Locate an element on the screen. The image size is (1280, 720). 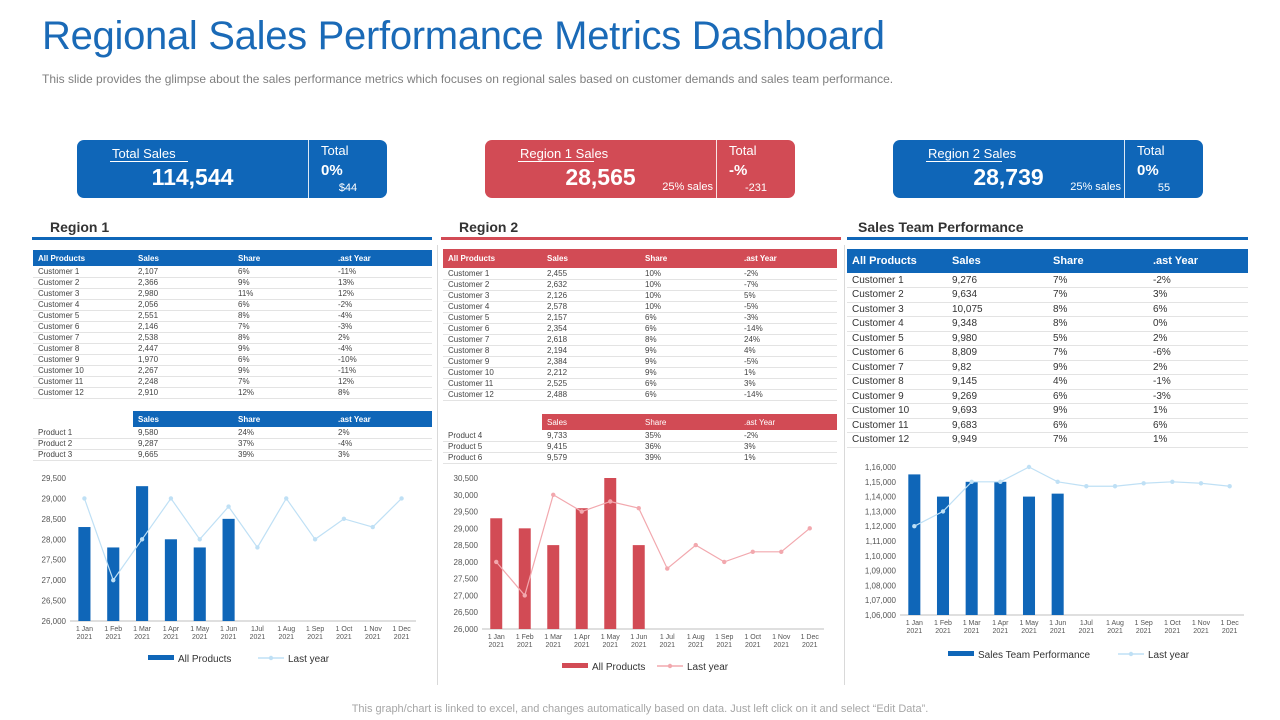
table-cell: Customer 7 is located at coordinates (83, 338).